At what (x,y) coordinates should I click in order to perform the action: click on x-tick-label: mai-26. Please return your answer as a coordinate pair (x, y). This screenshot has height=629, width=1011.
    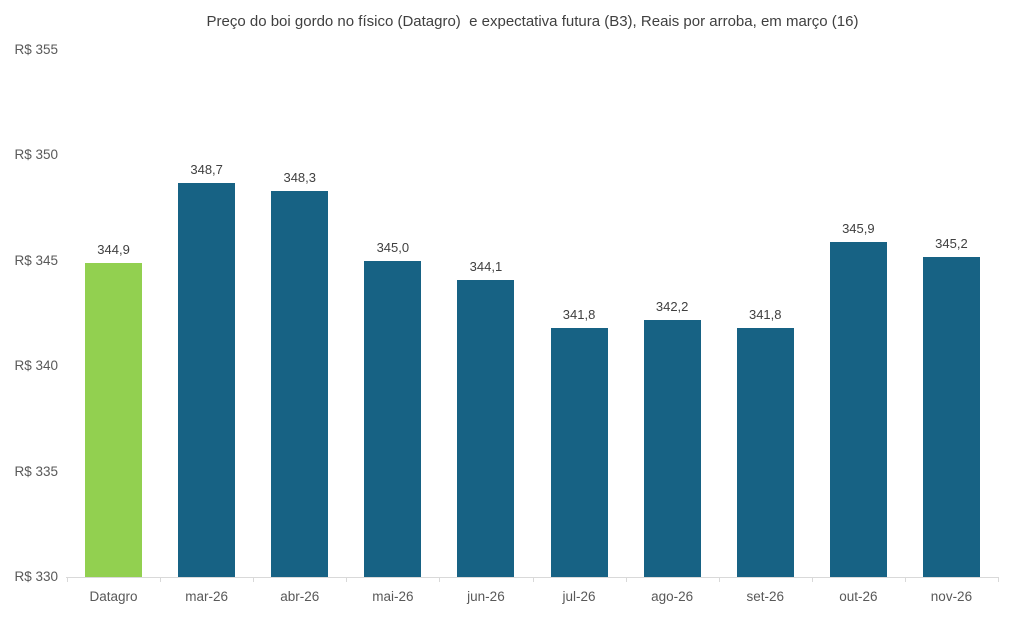
    Looking at the image, I should click on (393, 596).